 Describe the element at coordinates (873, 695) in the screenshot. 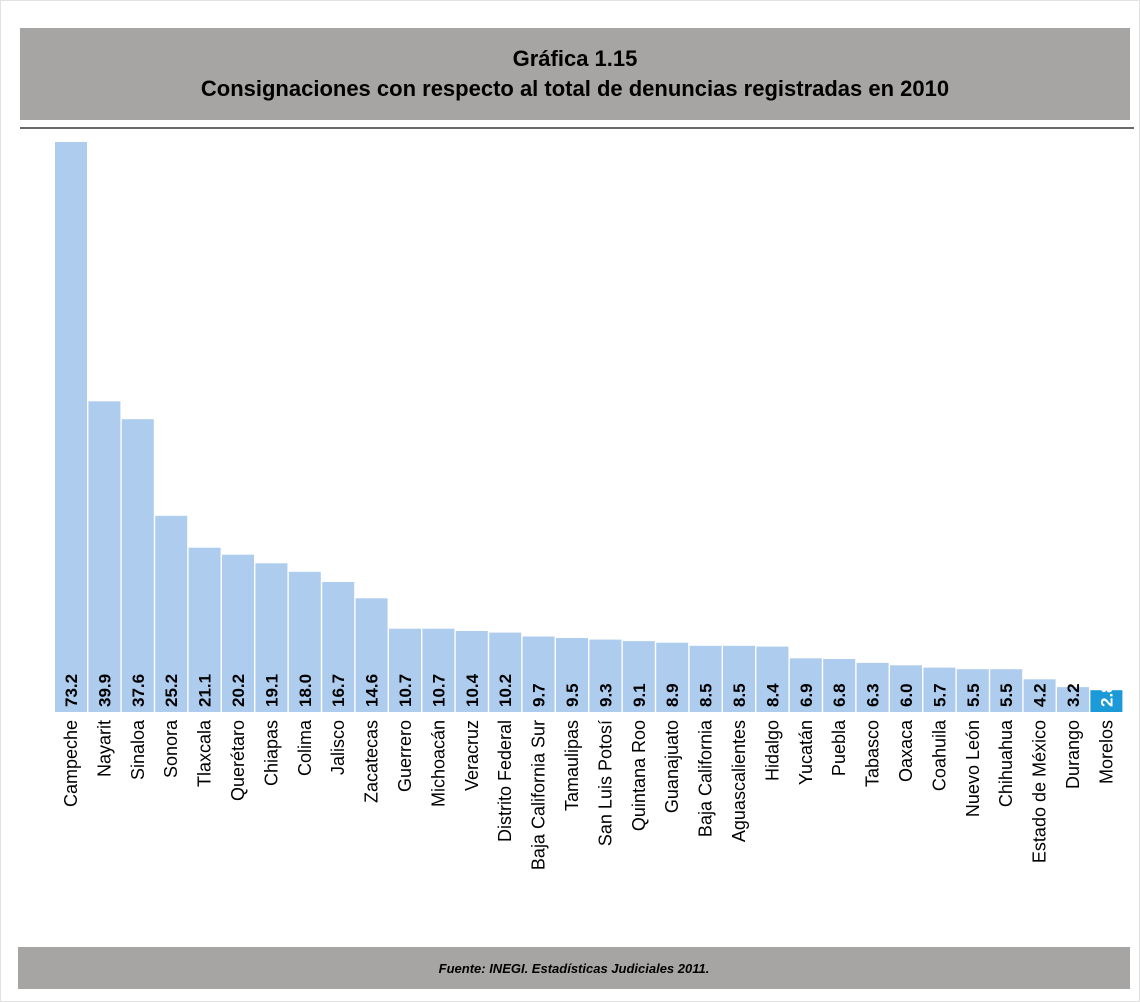

I see `value-label: 6.3` at that location.